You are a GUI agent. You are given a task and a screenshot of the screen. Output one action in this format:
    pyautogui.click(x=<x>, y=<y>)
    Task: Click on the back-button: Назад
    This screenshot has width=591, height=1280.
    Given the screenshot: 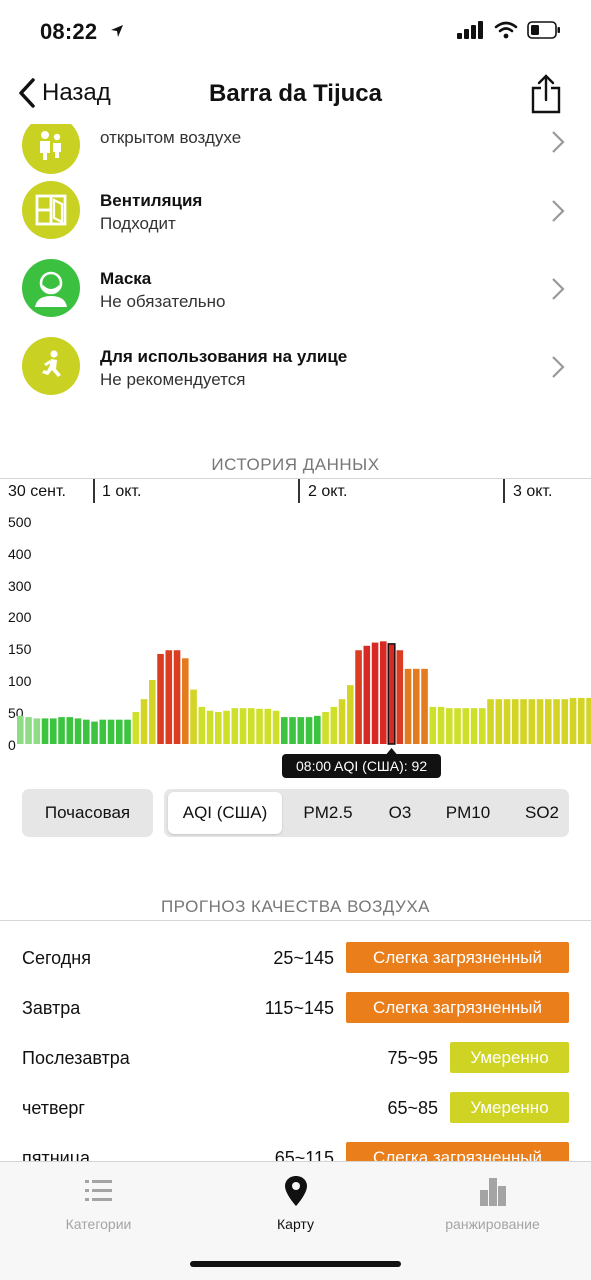 What is the action you would take?
    pyautogui.click(x=64, y=93)
    